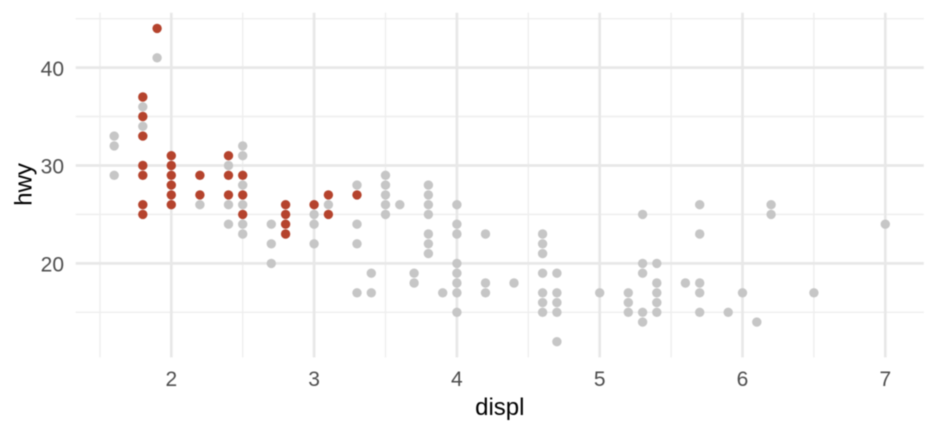 The height and width of the screenshot is (432, 936). I want to click on svg-text: 3, so click(314, 379).